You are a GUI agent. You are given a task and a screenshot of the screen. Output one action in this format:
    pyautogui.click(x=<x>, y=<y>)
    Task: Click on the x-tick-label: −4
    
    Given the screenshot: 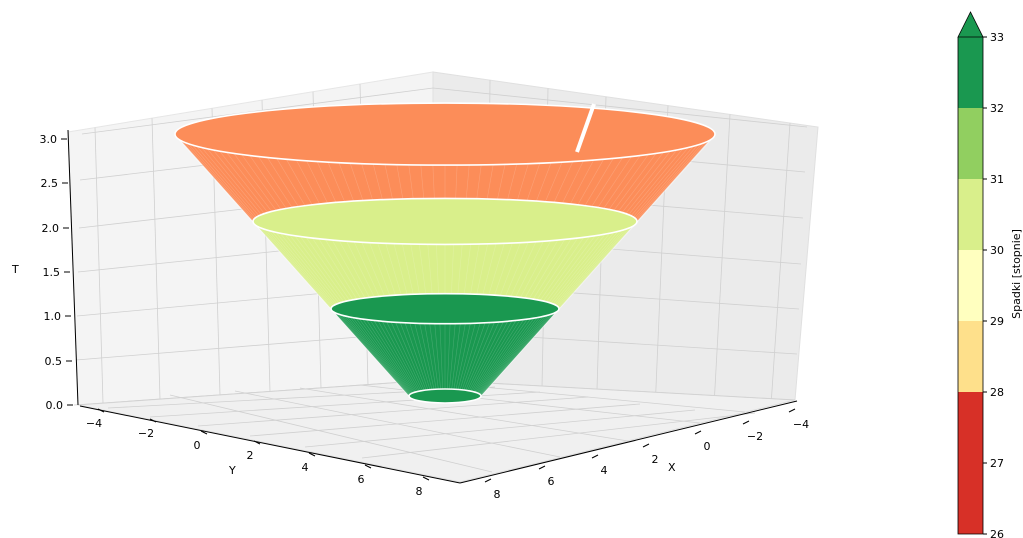 What is the action you would take?
    pyautogui.click(x=801, y=424)
    